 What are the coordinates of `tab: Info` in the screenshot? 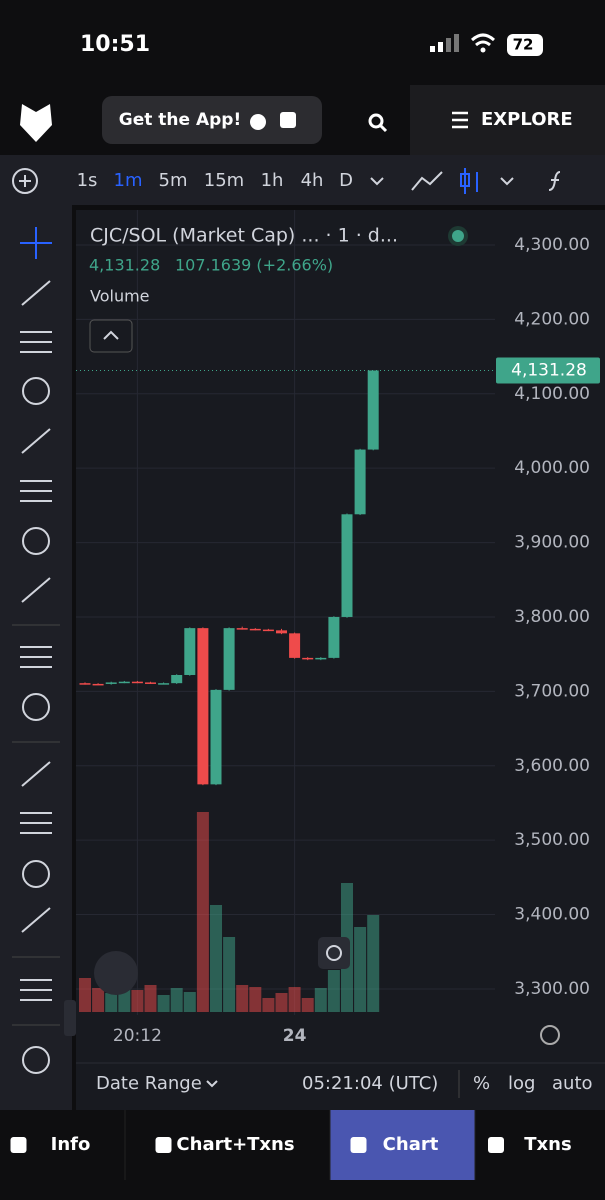 It's located at (71, 1144).